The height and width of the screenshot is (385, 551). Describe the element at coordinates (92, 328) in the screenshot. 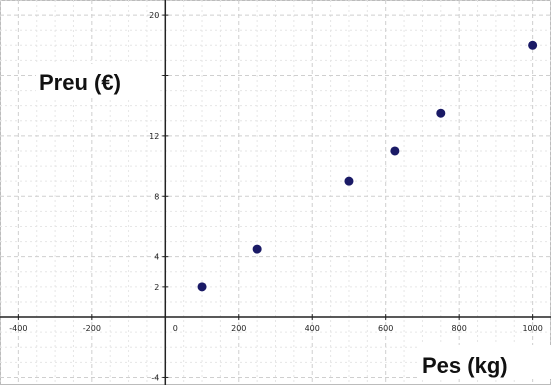

I see `x-tick-label: -200` at that location.